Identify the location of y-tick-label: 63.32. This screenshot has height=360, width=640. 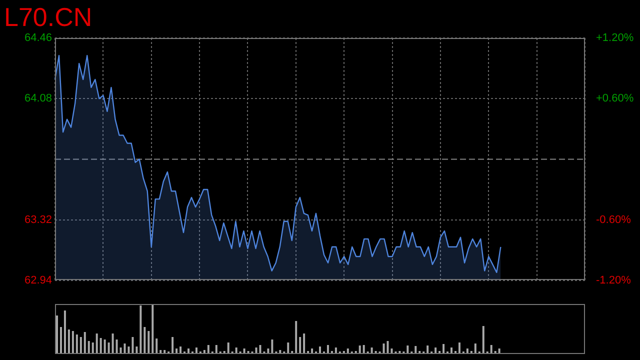
(38, 220).